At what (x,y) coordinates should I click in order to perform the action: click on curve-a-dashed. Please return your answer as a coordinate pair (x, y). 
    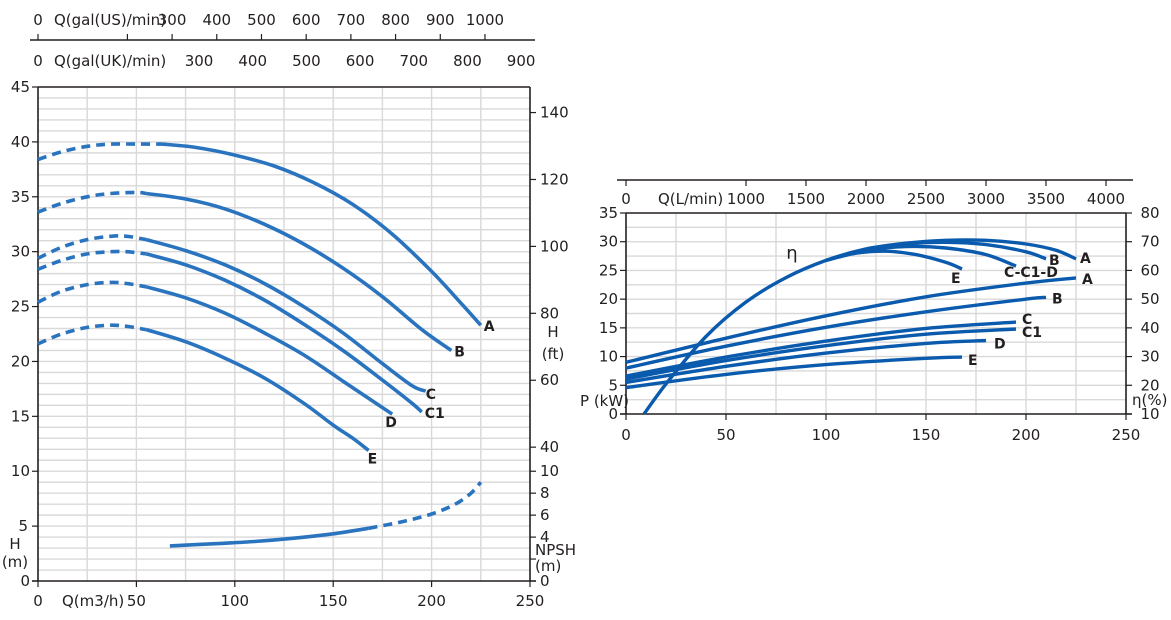
    Looking at the image, I should click on (99, 152).